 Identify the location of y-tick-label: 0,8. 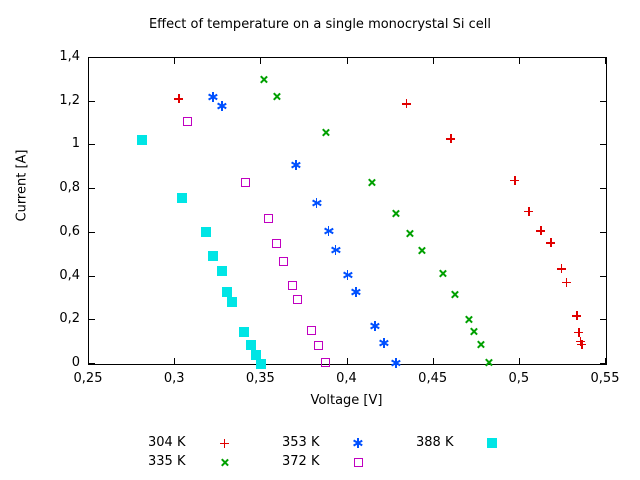
(69, 188).